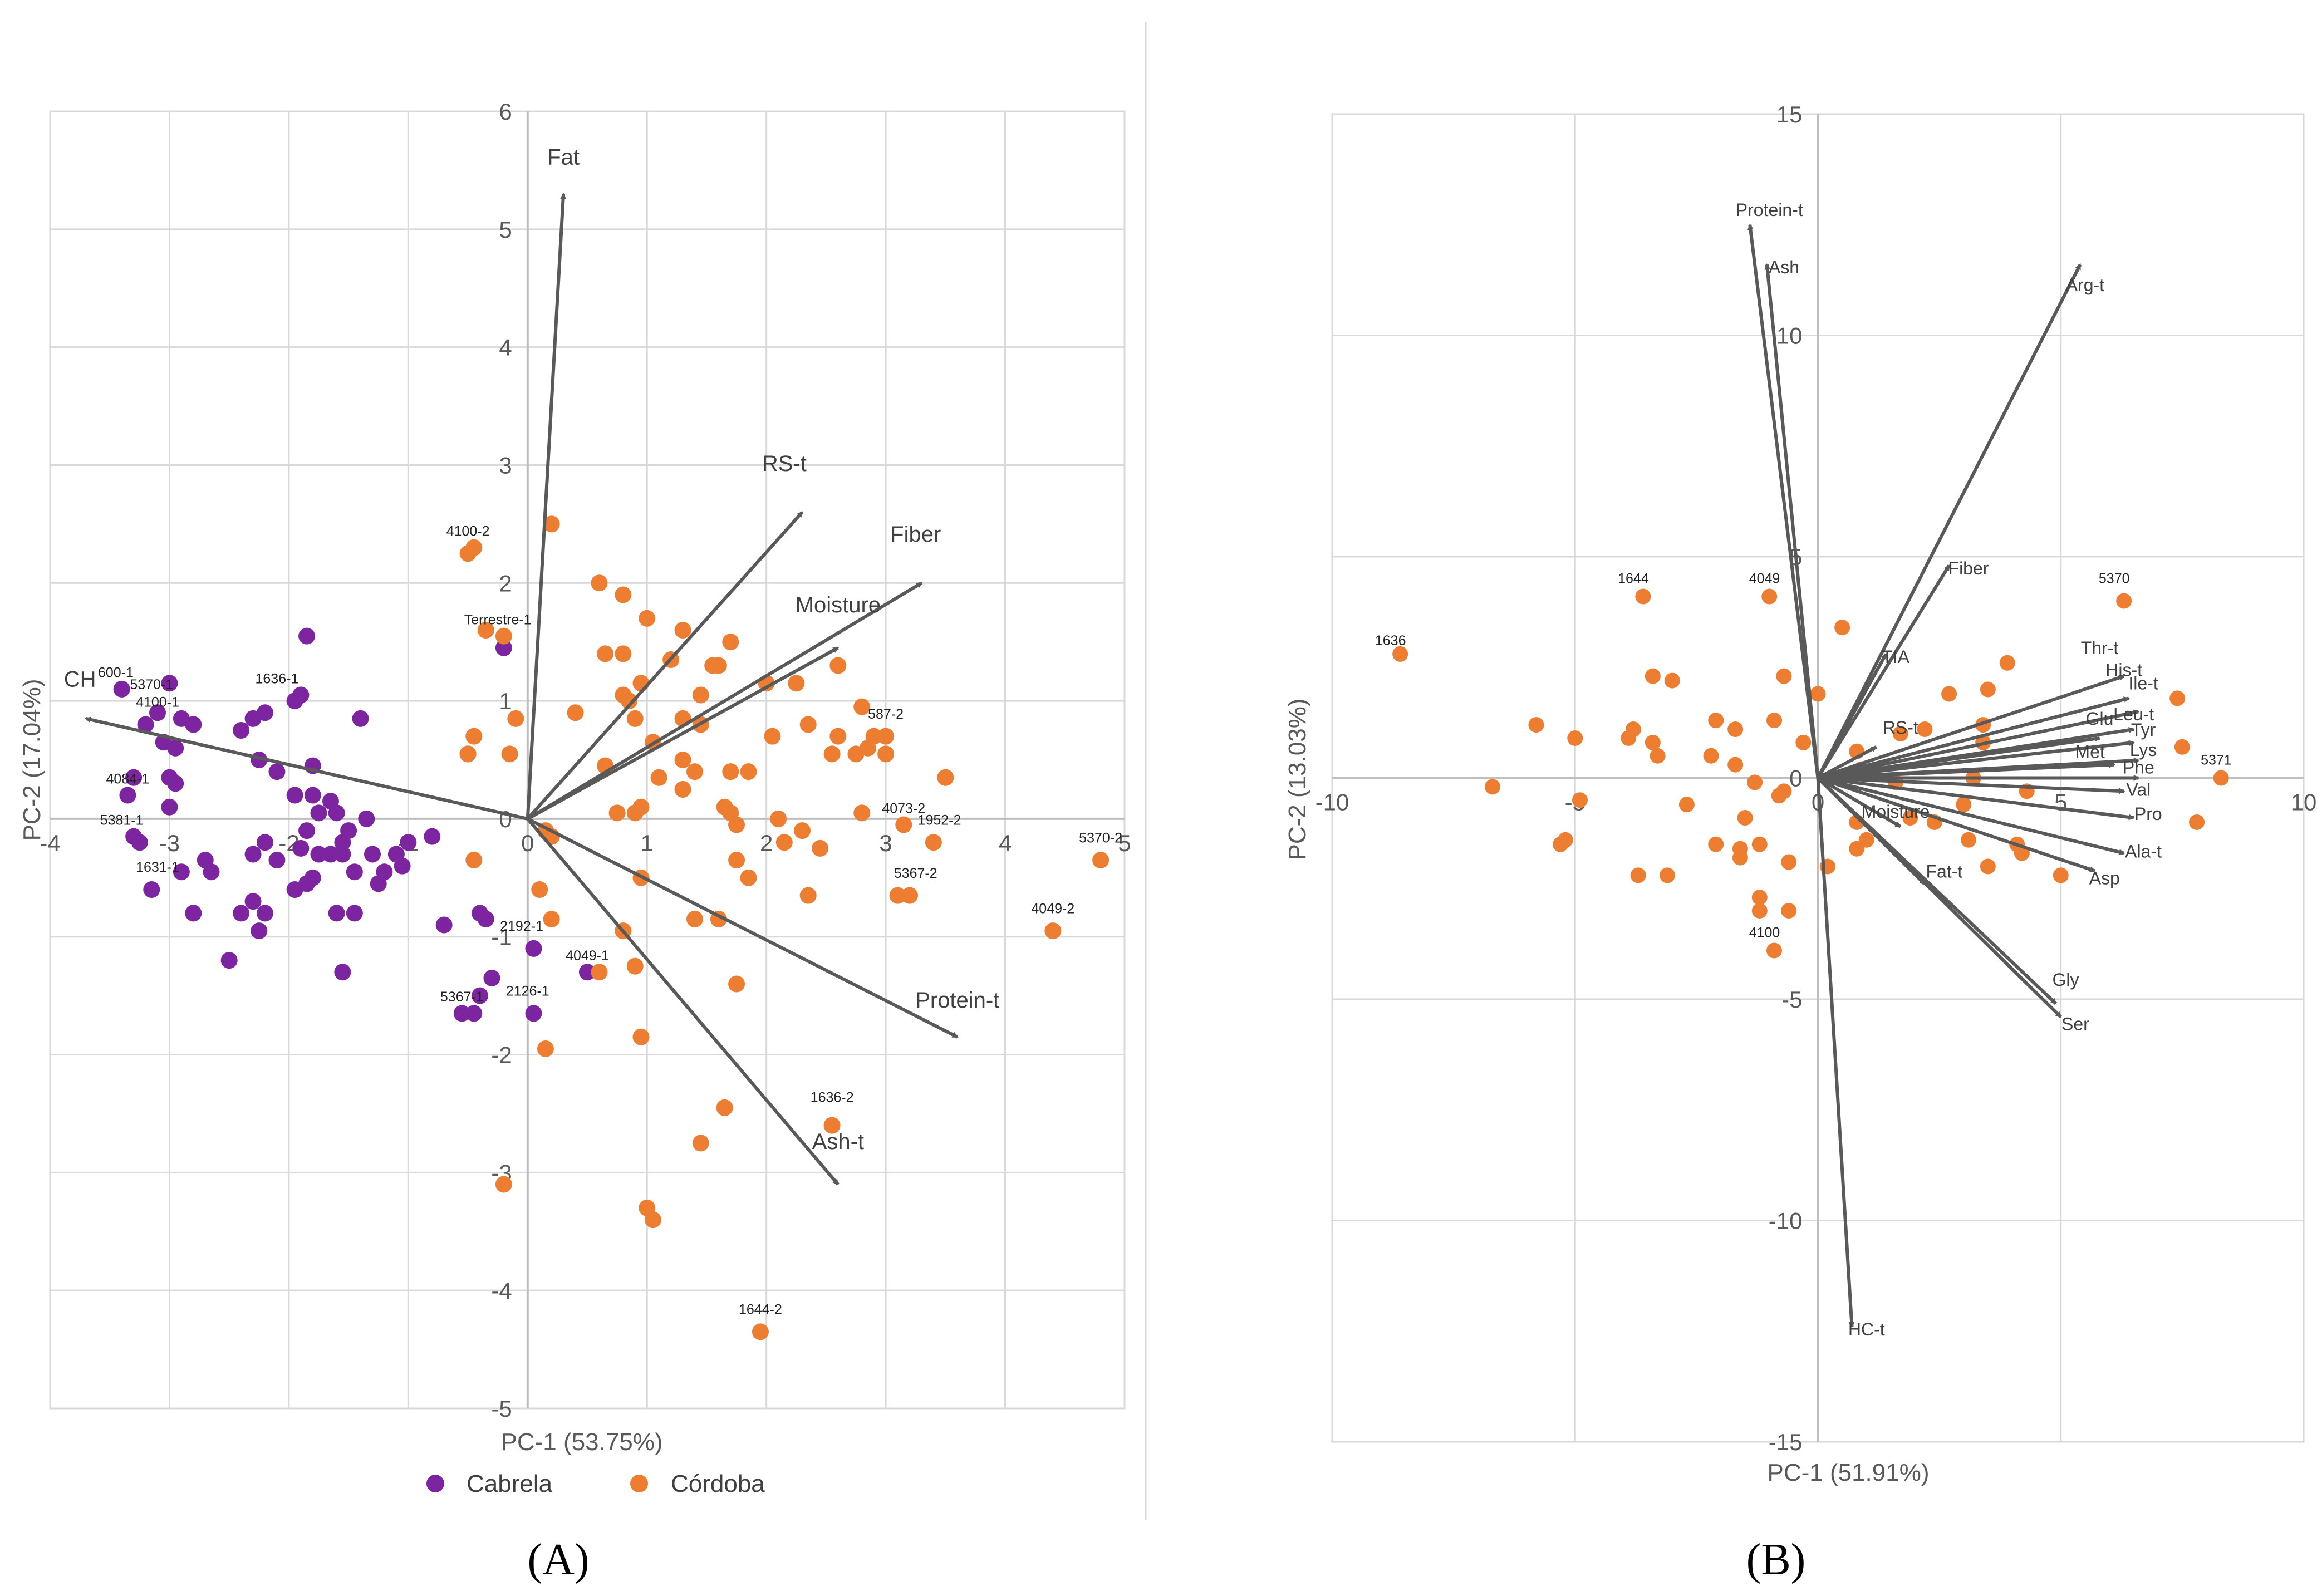 The height and width of the screenshot is (1596, 2317). What do you see at coordinates (1971, 785) in the screenshot?
I see `loading-vector-val` at bounding box center [1971, 785].